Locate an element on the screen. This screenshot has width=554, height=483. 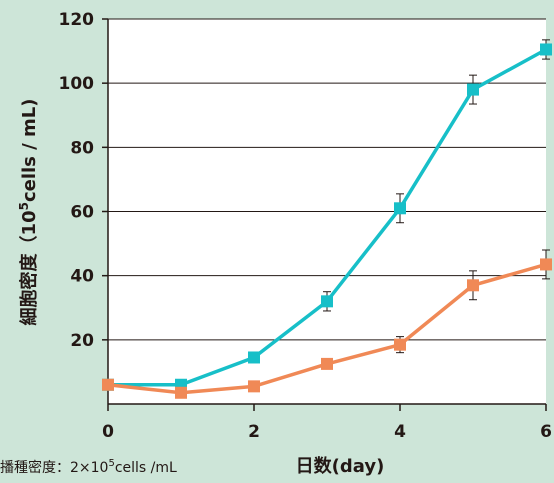
y-tick-label: 120 is located at coordinates (77, 20).